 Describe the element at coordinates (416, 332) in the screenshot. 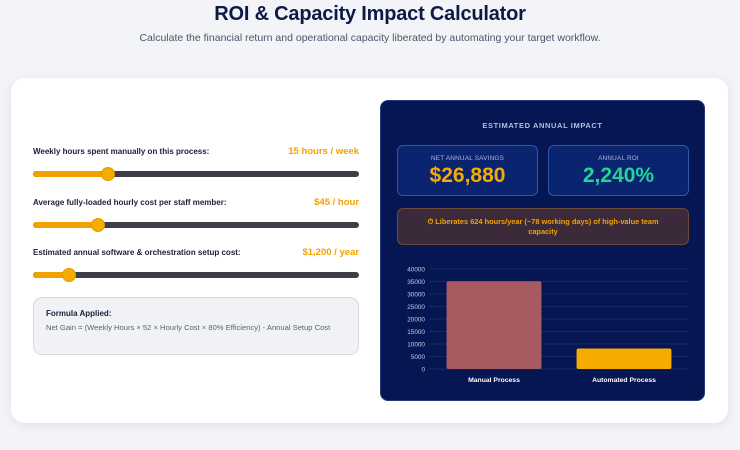

I see `chart-ytick-label: 15000` at that location.